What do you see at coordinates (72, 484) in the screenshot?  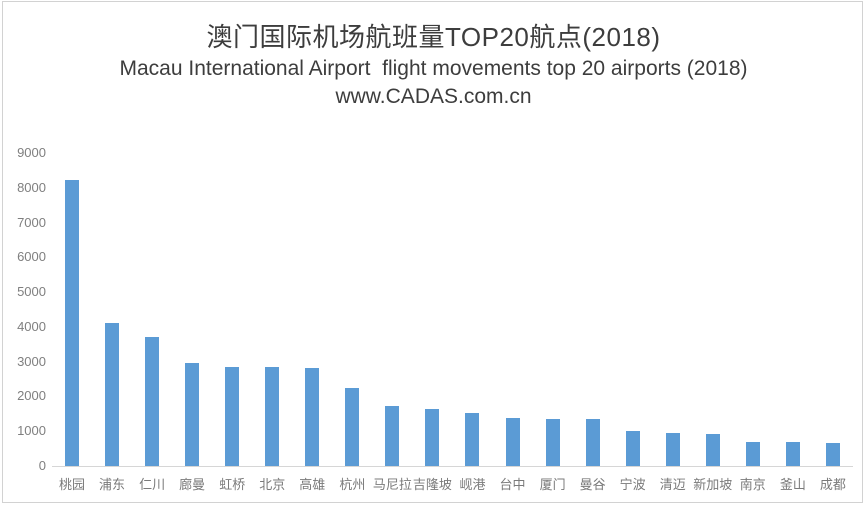 I see `x-axis-label: 桃园` at bounding box center [72, 484].